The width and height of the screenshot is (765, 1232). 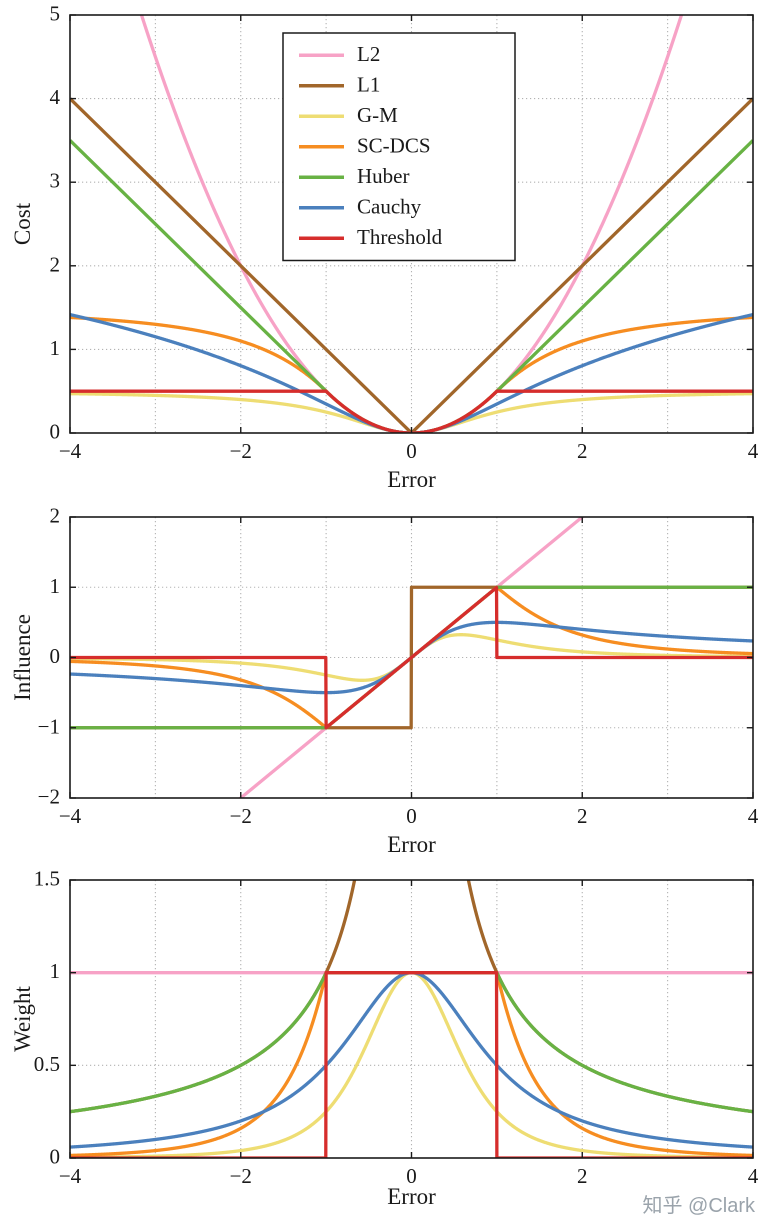 I want to click on watermark: 知乎 @Clark, so click(x=698, y=1203).